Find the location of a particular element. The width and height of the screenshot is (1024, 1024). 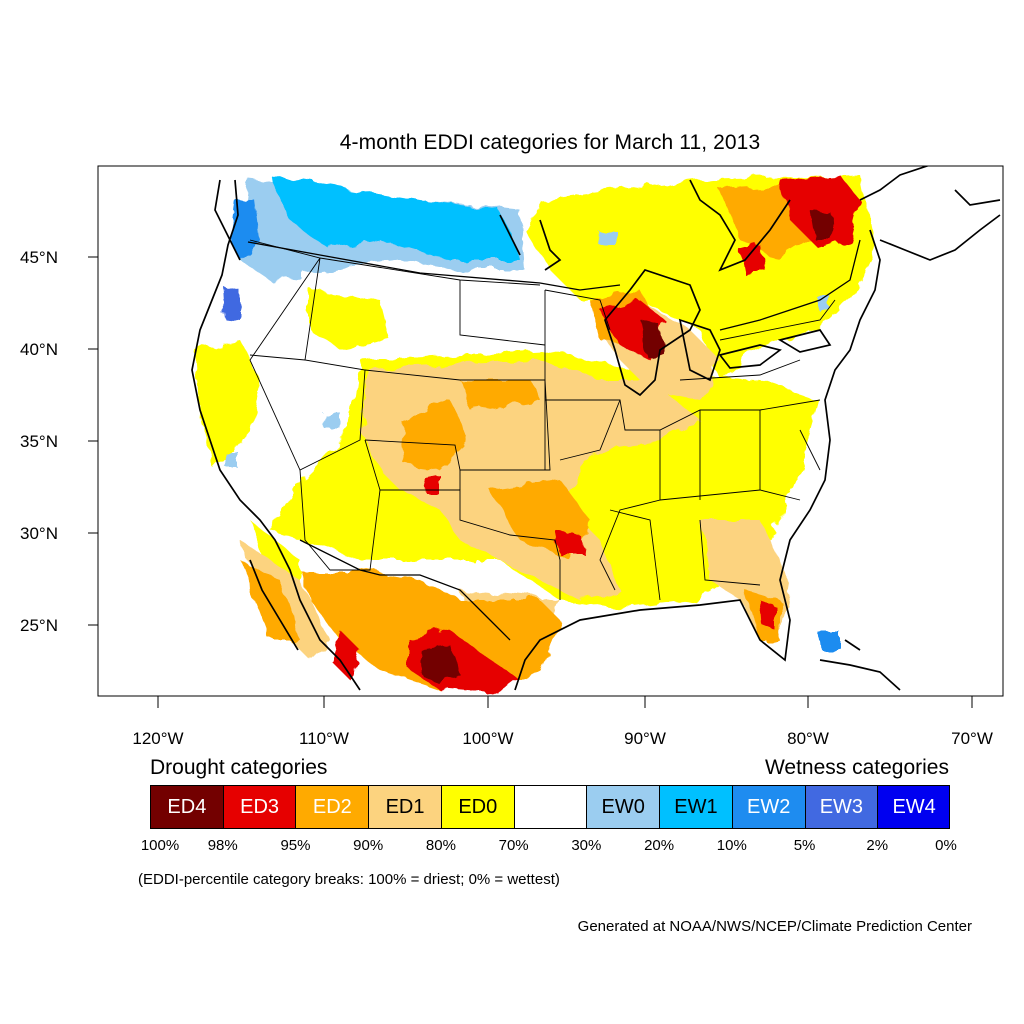

lon-tick-labels: 120°W 110°W 100°W 90°W 80°W 70°W is located at coordinates (562, 738).